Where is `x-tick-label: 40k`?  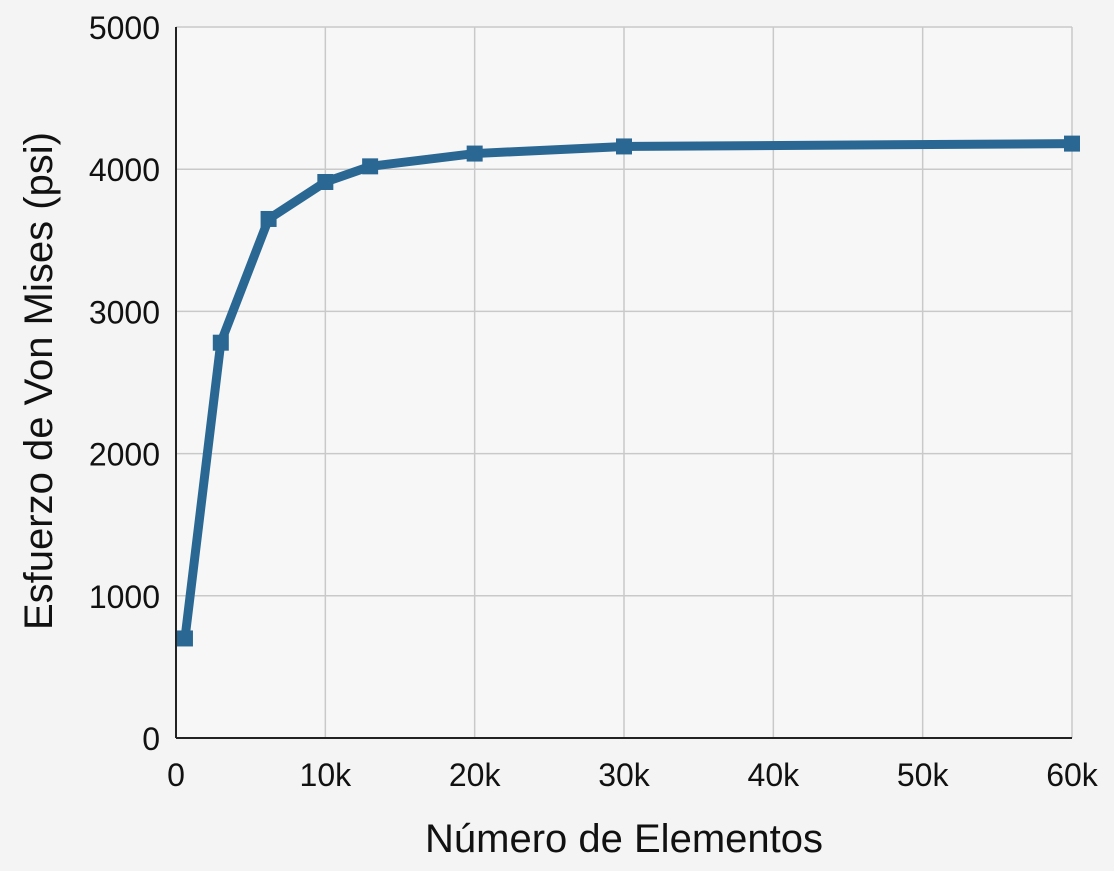
x-tick-label: 40k is located at coordinates (774, 775).